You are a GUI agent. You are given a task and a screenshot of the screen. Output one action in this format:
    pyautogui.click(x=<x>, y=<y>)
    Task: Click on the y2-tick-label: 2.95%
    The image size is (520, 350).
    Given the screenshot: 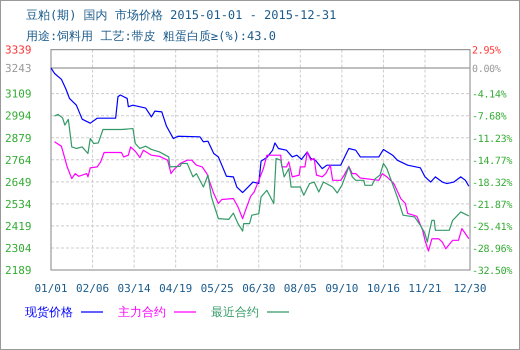 What is the action you would take?
    pyautogui.click(x=486, y=51)
    